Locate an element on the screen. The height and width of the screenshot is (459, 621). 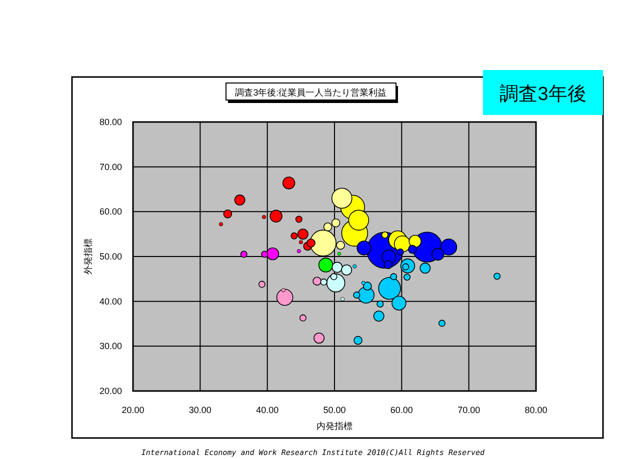
text: 調査3年後 is located at coordinates (543, 94).